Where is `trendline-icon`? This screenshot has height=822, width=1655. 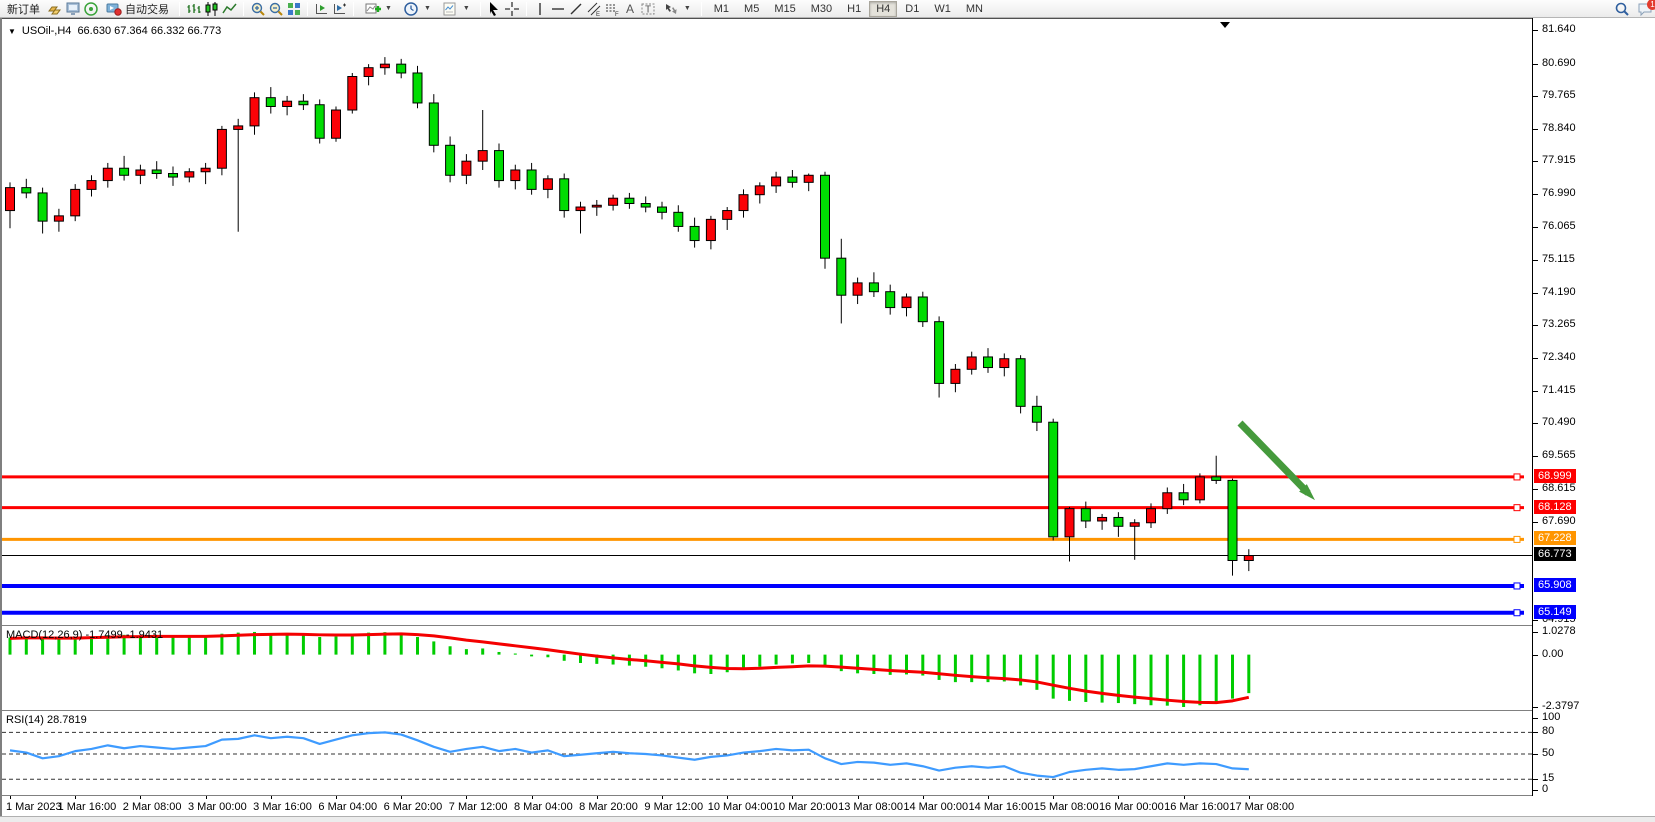
trendline-icon is located at coordinates (576, 9).